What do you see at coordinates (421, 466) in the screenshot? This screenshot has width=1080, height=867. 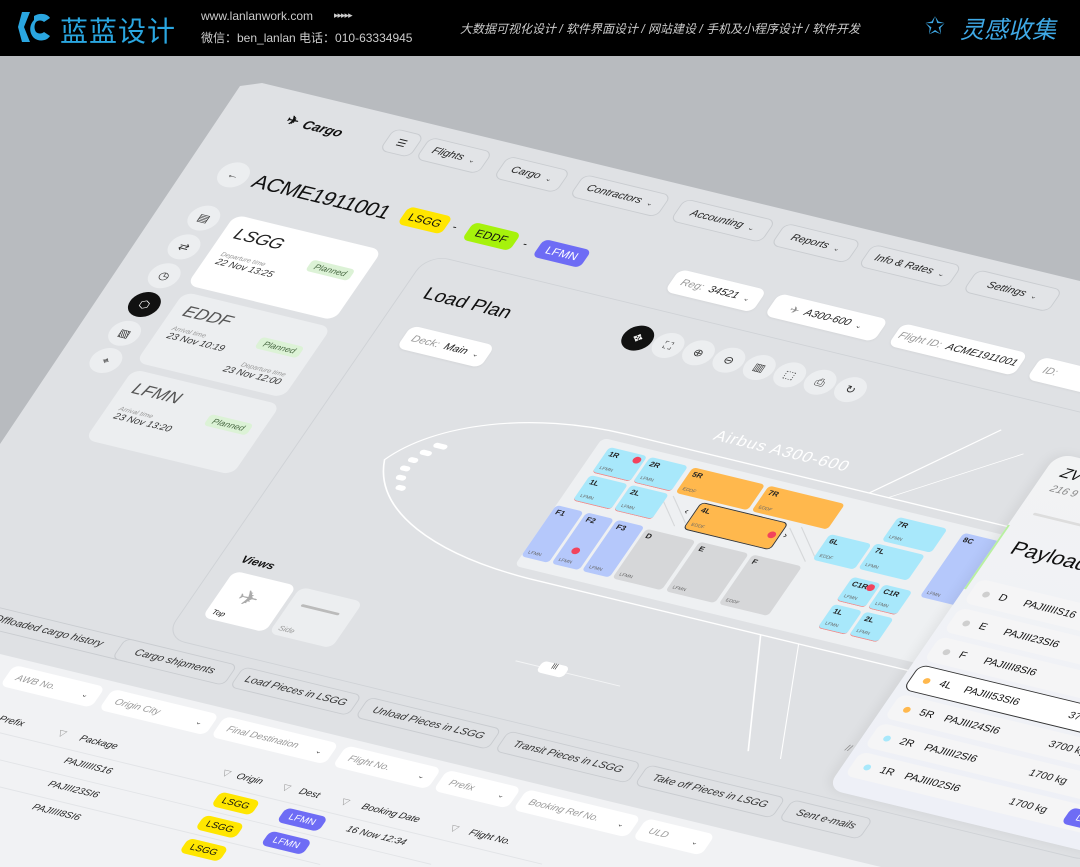 I see `cockpit-windows` at bounding box center [421, 466].